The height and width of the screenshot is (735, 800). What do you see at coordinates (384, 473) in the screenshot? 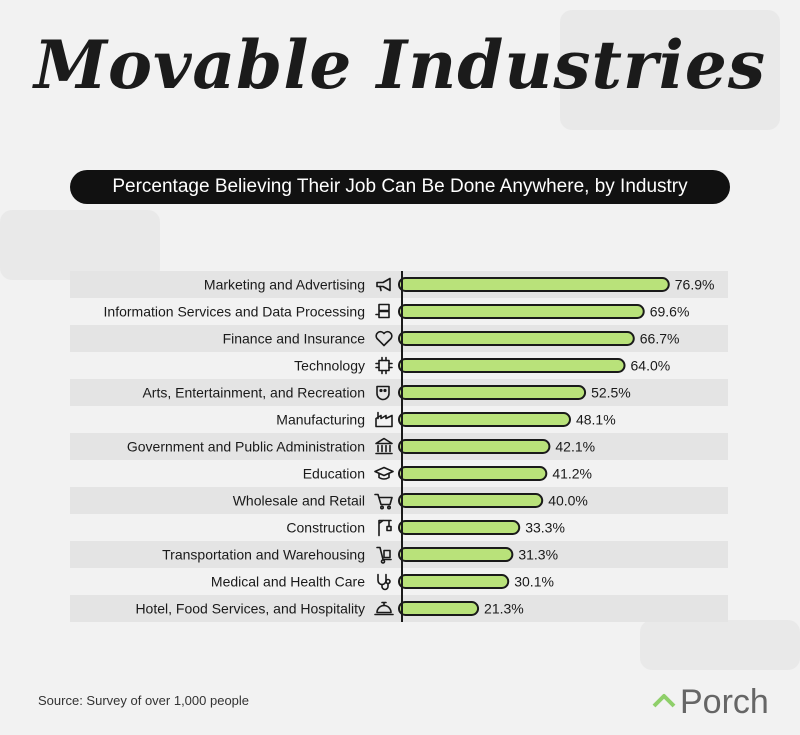
I see `graduation-cap-icon` at bounding box center [384, 473].